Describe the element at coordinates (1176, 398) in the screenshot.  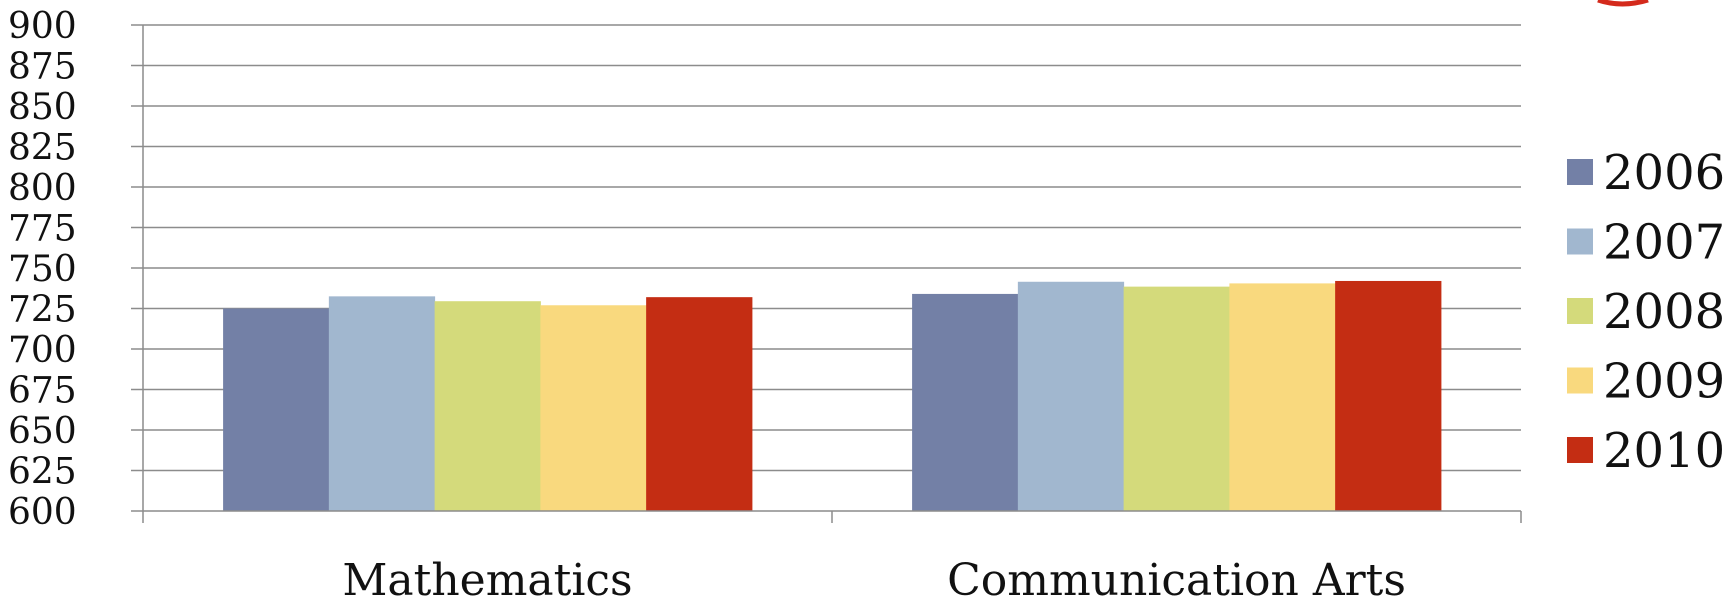
I see `bar-2008-communication-arts` at that location.